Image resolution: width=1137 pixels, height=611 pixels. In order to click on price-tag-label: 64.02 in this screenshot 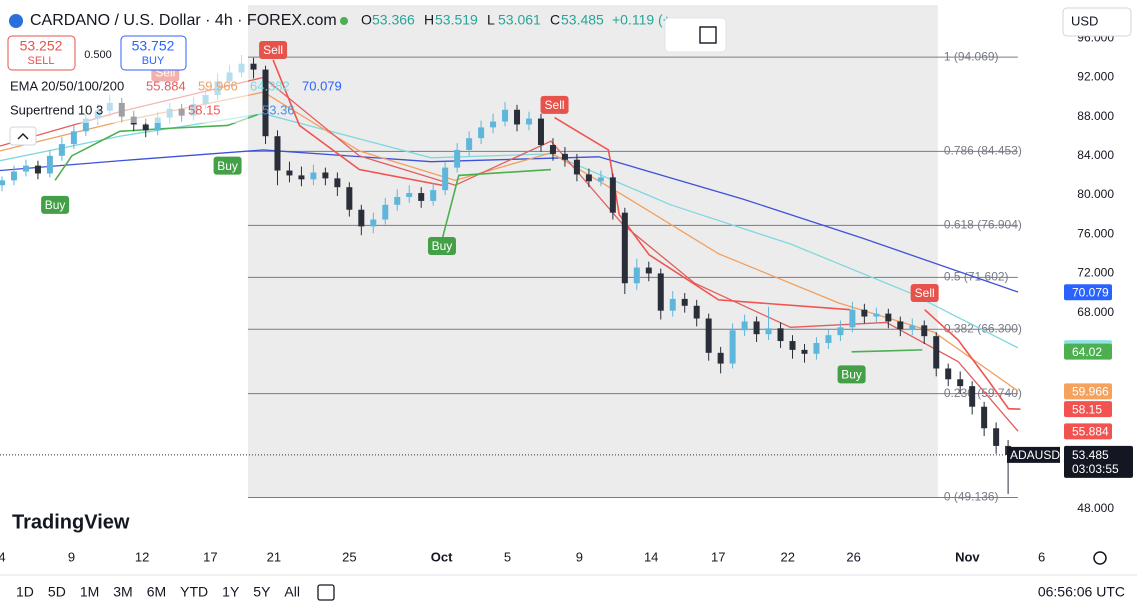, I will do `click(1087, 352)`.